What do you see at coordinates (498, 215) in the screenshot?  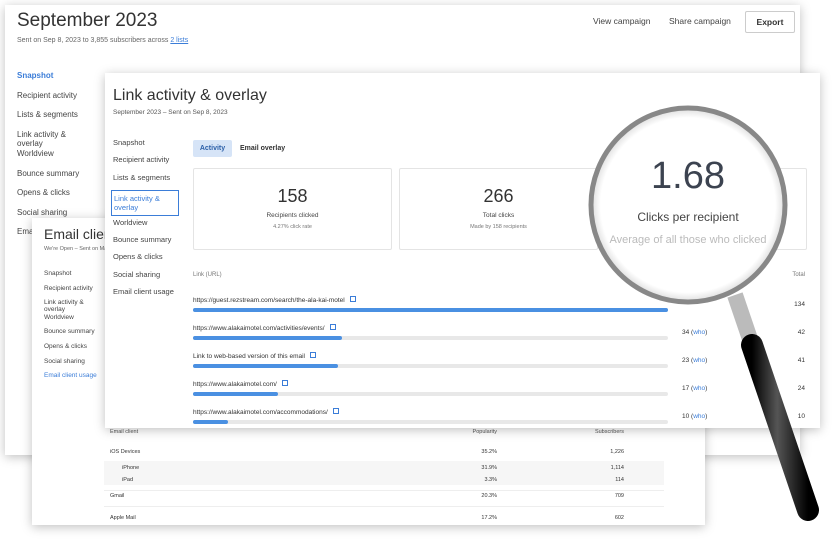 I see `stat-label: Total clicks` at bounding box center [498, 215].